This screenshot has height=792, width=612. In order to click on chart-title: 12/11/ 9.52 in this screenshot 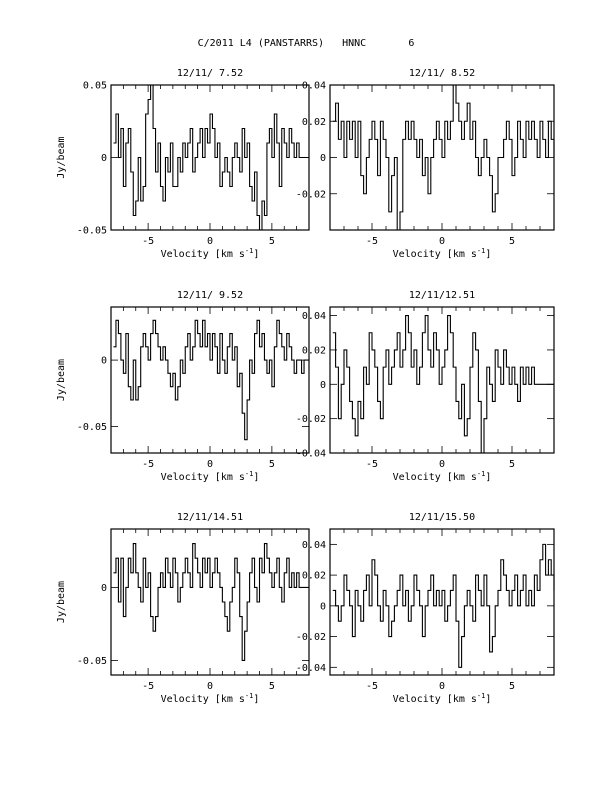, I will do `click(210, 295)`.